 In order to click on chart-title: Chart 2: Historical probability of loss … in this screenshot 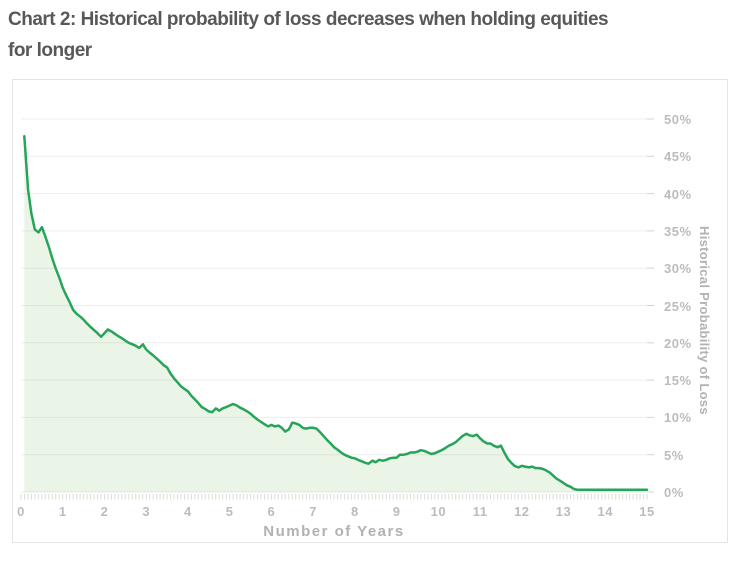, I will do `click(308, 35)`.